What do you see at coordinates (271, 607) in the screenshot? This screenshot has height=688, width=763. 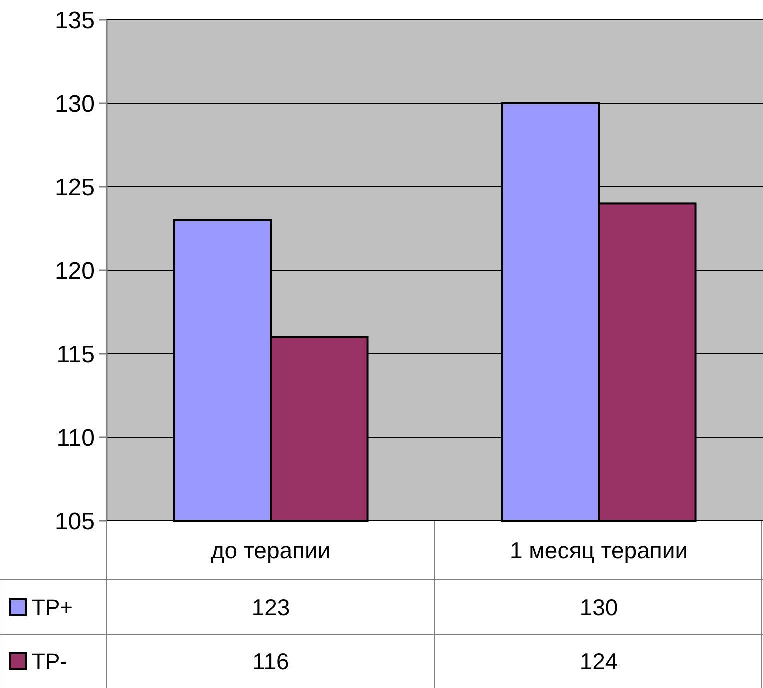 I see `data-label: 123` at bounding box center [271, 607].